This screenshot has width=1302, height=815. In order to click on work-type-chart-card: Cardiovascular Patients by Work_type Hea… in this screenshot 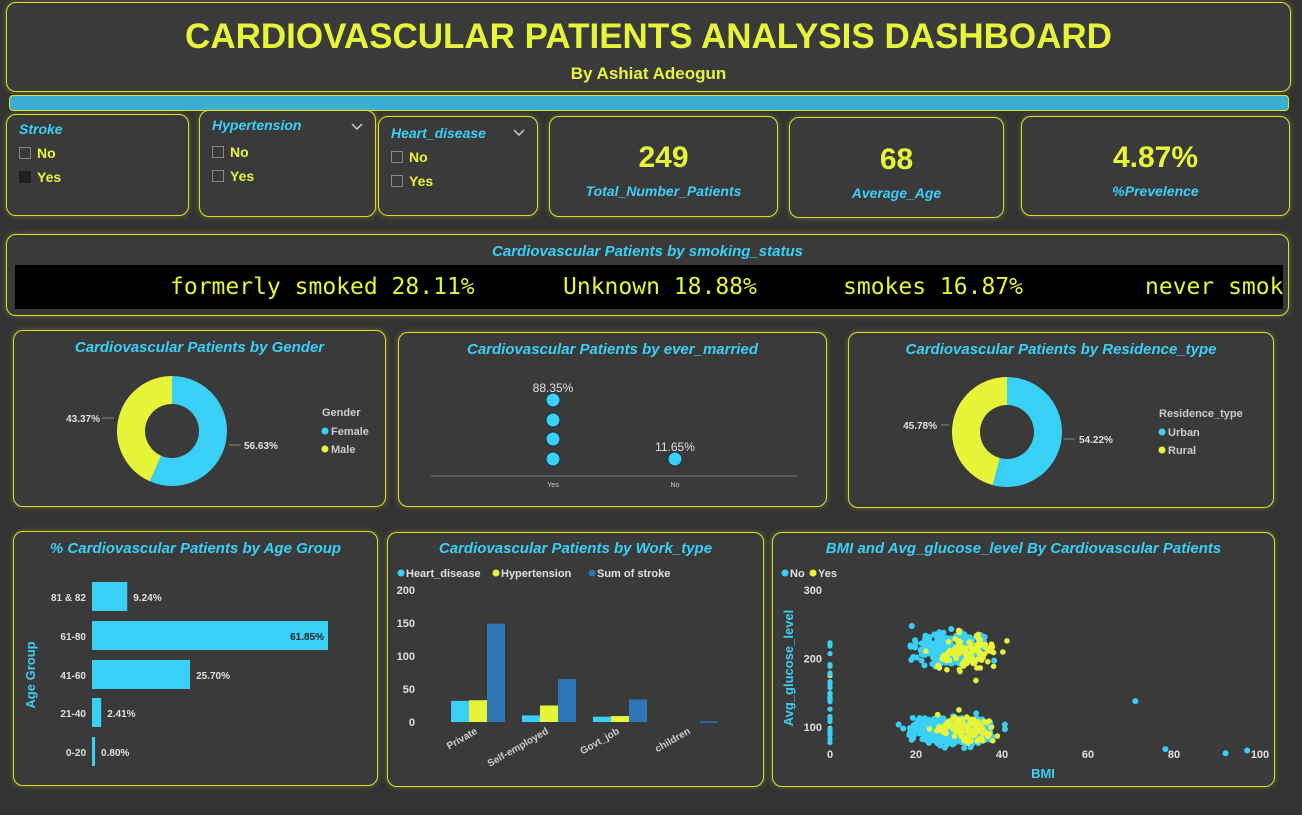, I will do `click(575, 659)`.